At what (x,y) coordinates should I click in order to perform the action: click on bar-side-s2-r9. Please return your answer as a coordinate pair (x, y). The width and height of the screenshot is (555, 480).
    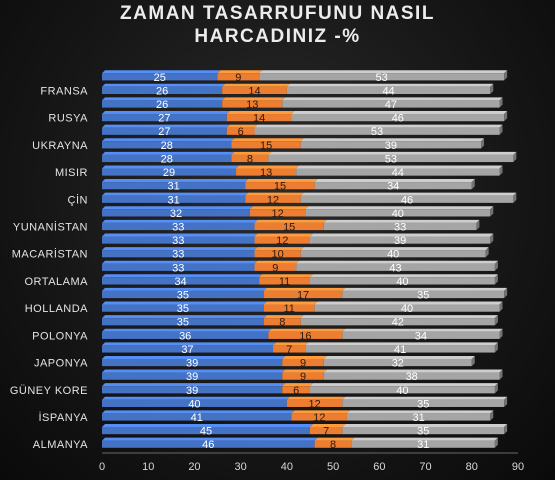
    Looking at the image, I should click on (496, 320).